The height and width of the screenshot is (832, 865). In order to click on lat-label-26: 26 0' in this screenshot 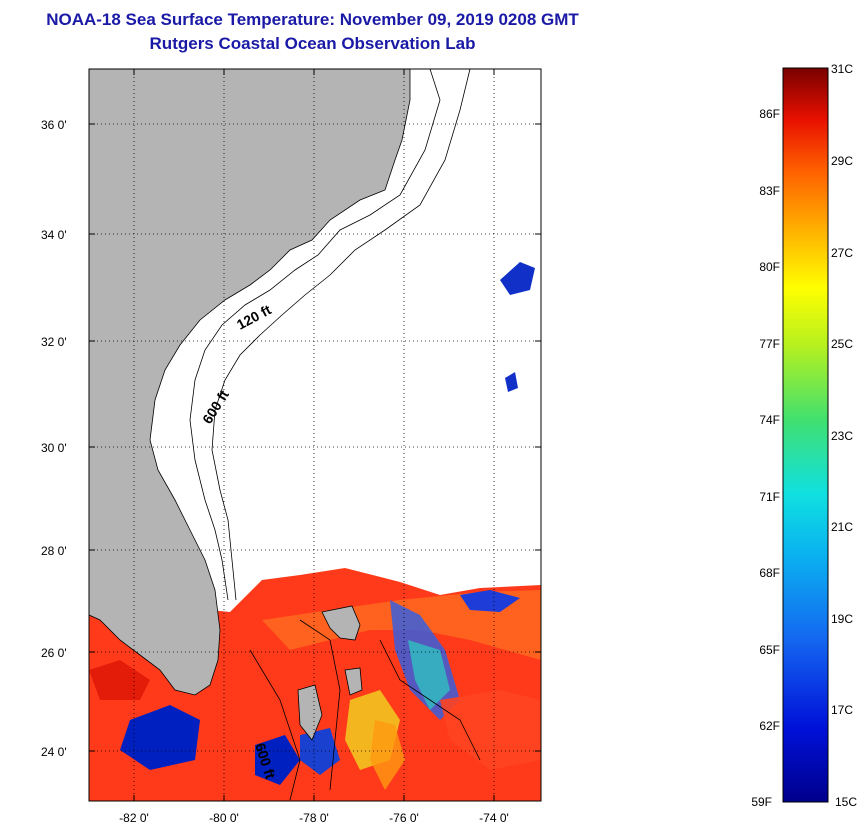, I will do `click(54, 653)`.